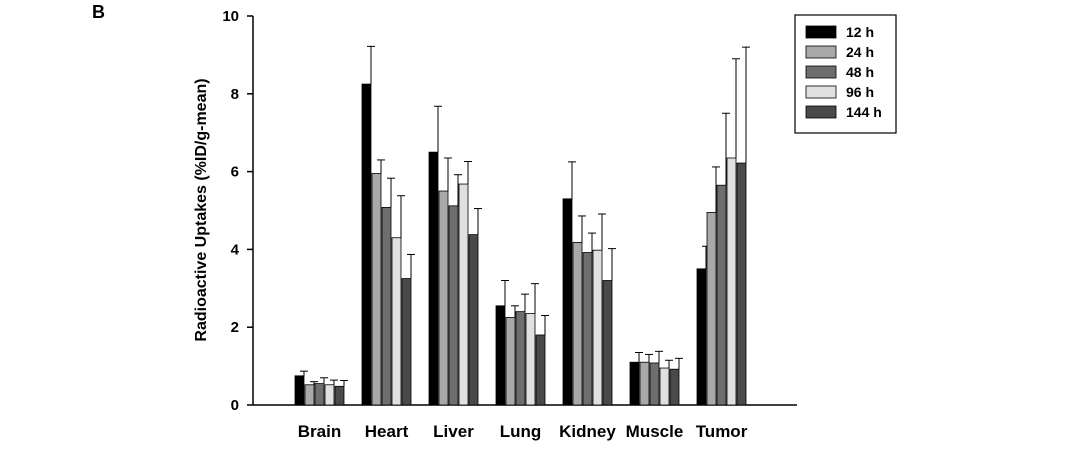 This screenshot has height=456, width=1080. Describe the element at coordinates (520, 358) in the screenshot. I see `bar-lung-48h` at that location.